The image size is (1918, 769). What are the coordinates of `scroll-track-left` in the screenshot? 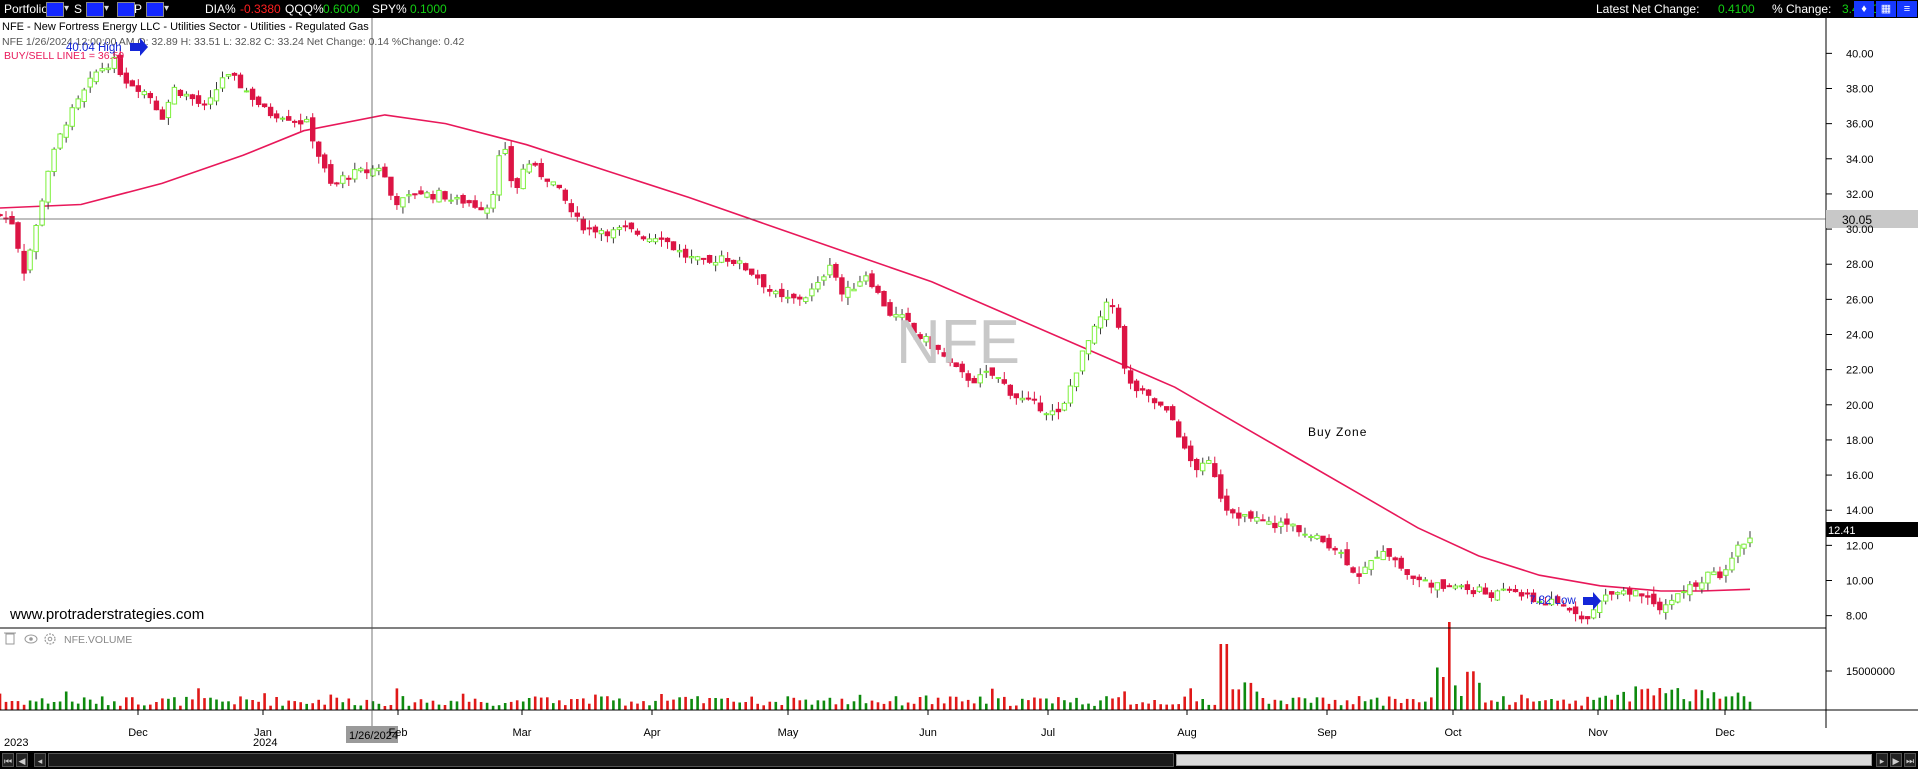 It's located at (611, 760).